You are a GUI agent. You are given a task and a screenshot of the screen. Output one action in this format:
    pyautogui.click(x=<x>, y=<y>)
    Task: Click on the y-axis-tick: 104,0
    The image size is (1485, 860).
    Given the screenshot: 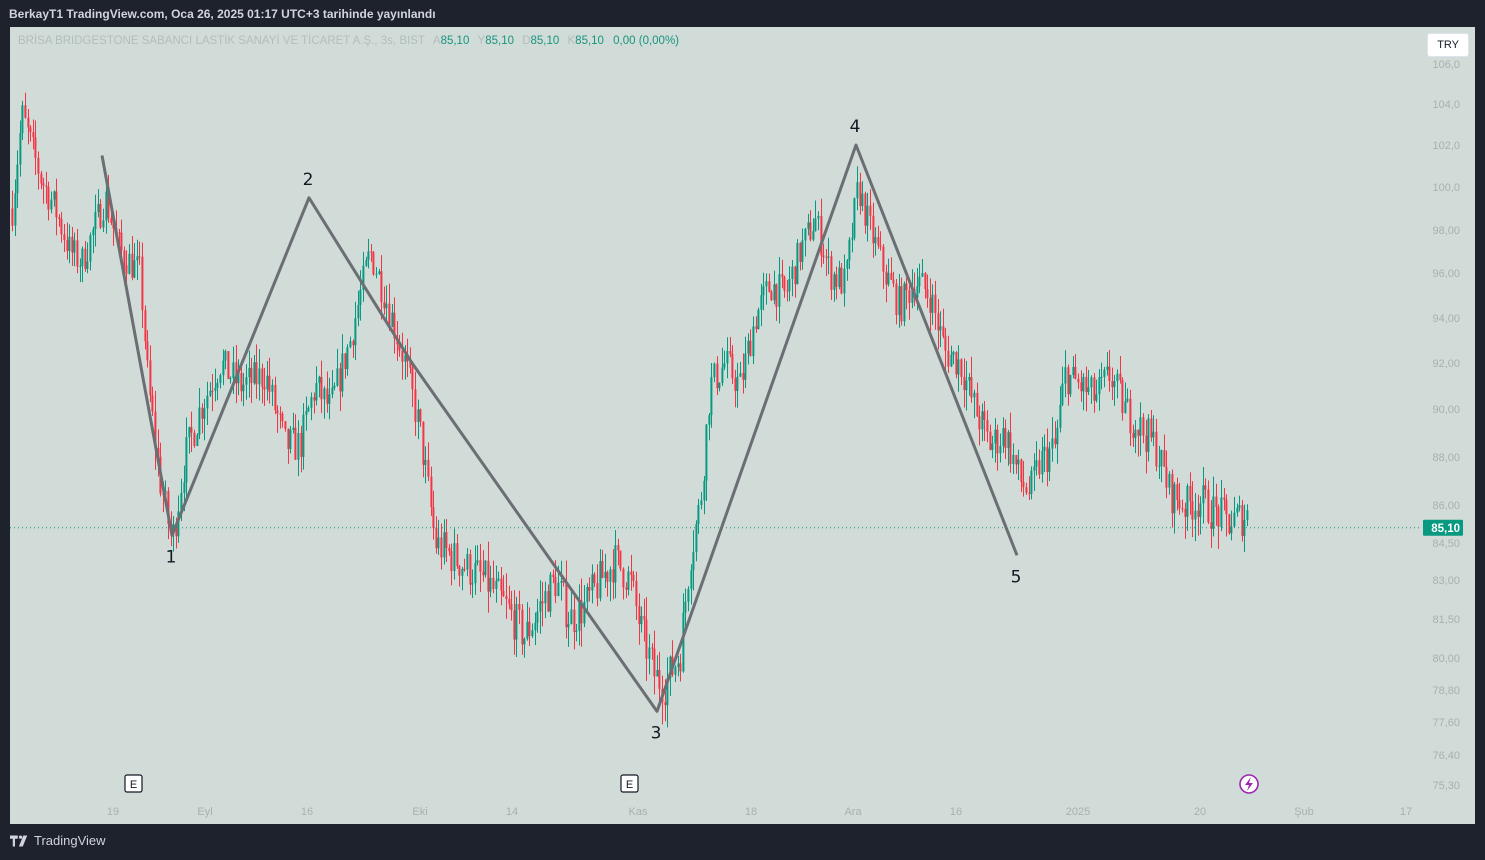 What is the action you would take?
    pyautogui.click(x=1446, y=105)
    